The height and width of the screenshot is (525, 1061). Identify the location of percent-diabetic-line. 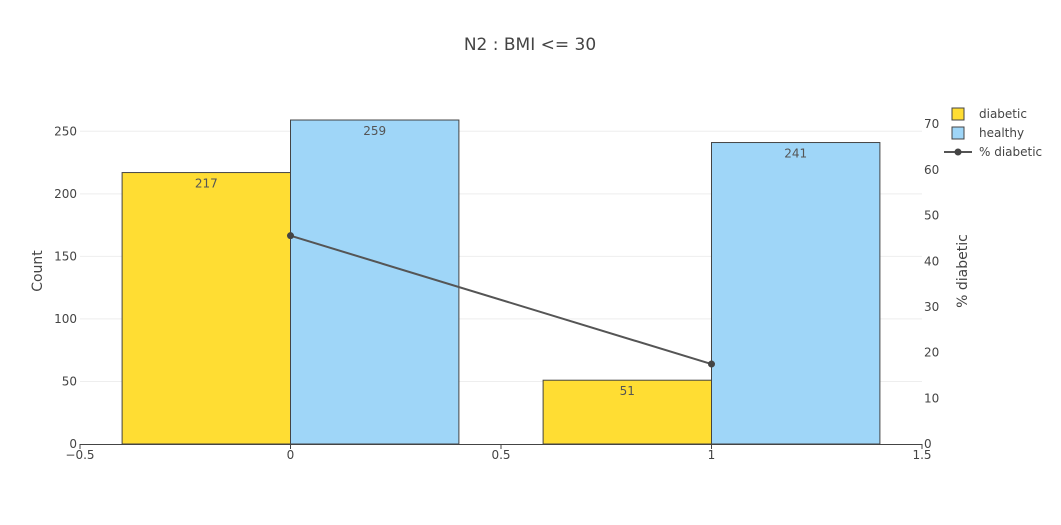
(501, 300).